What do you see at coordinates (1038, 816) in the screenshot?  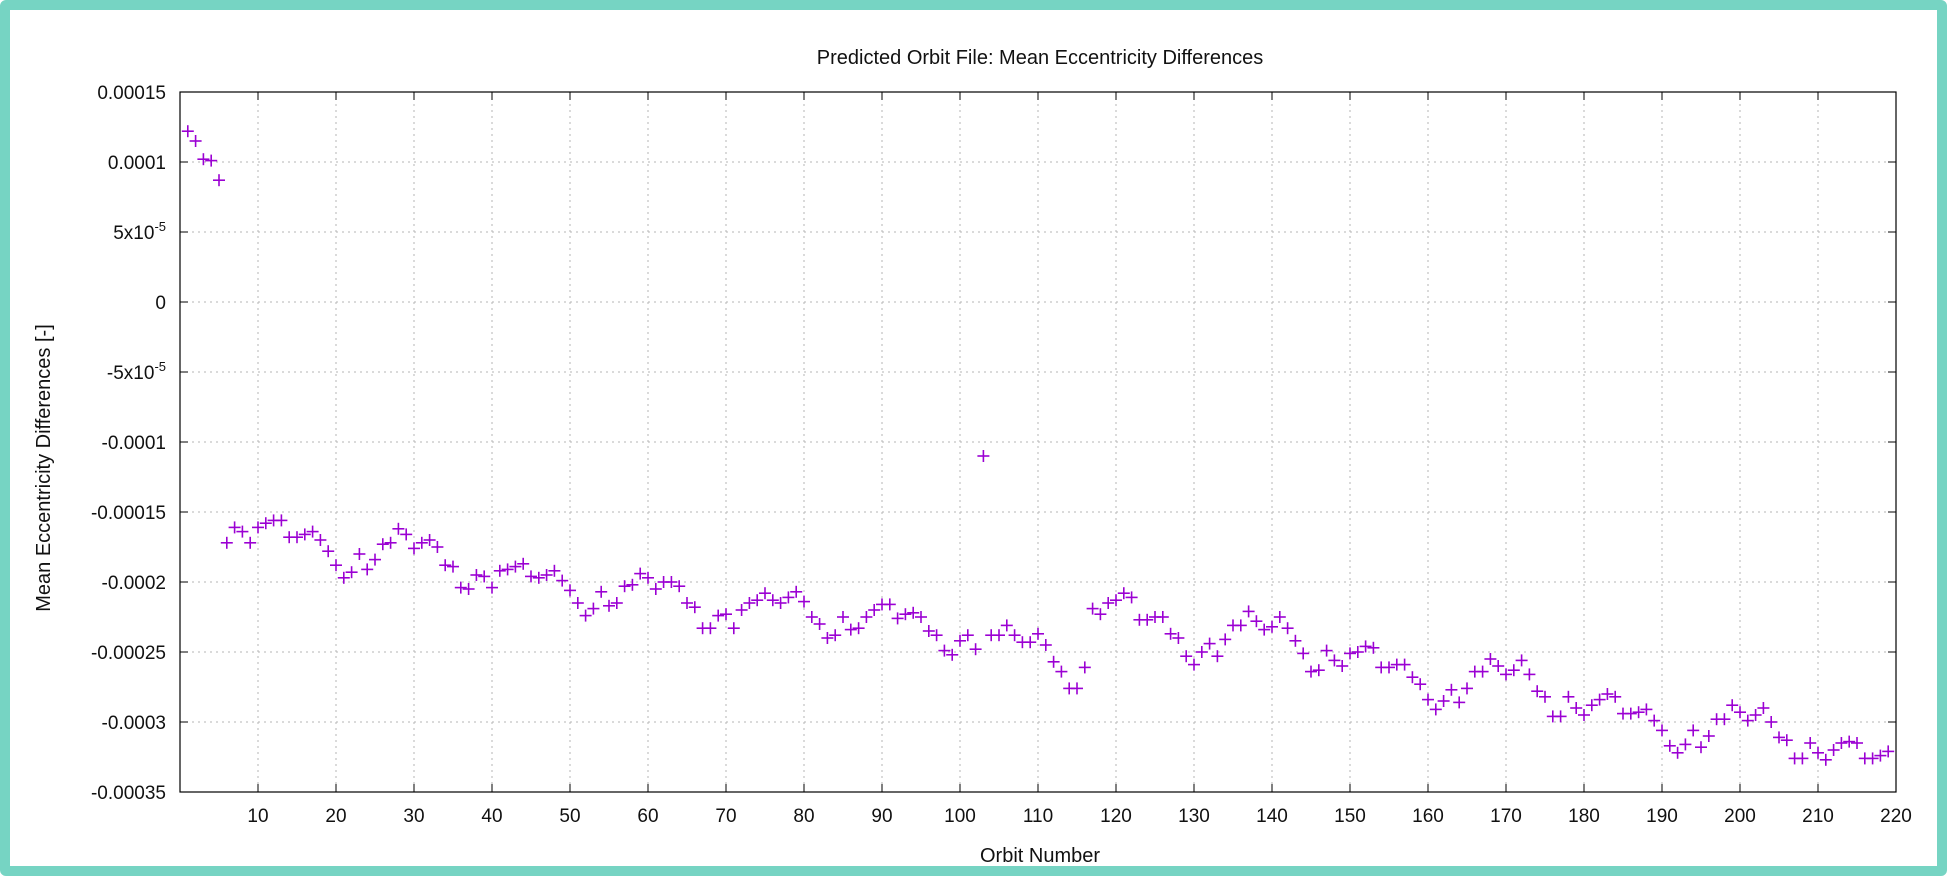 I see `x-tick-label: 110` at bounding box center [1038, 816].